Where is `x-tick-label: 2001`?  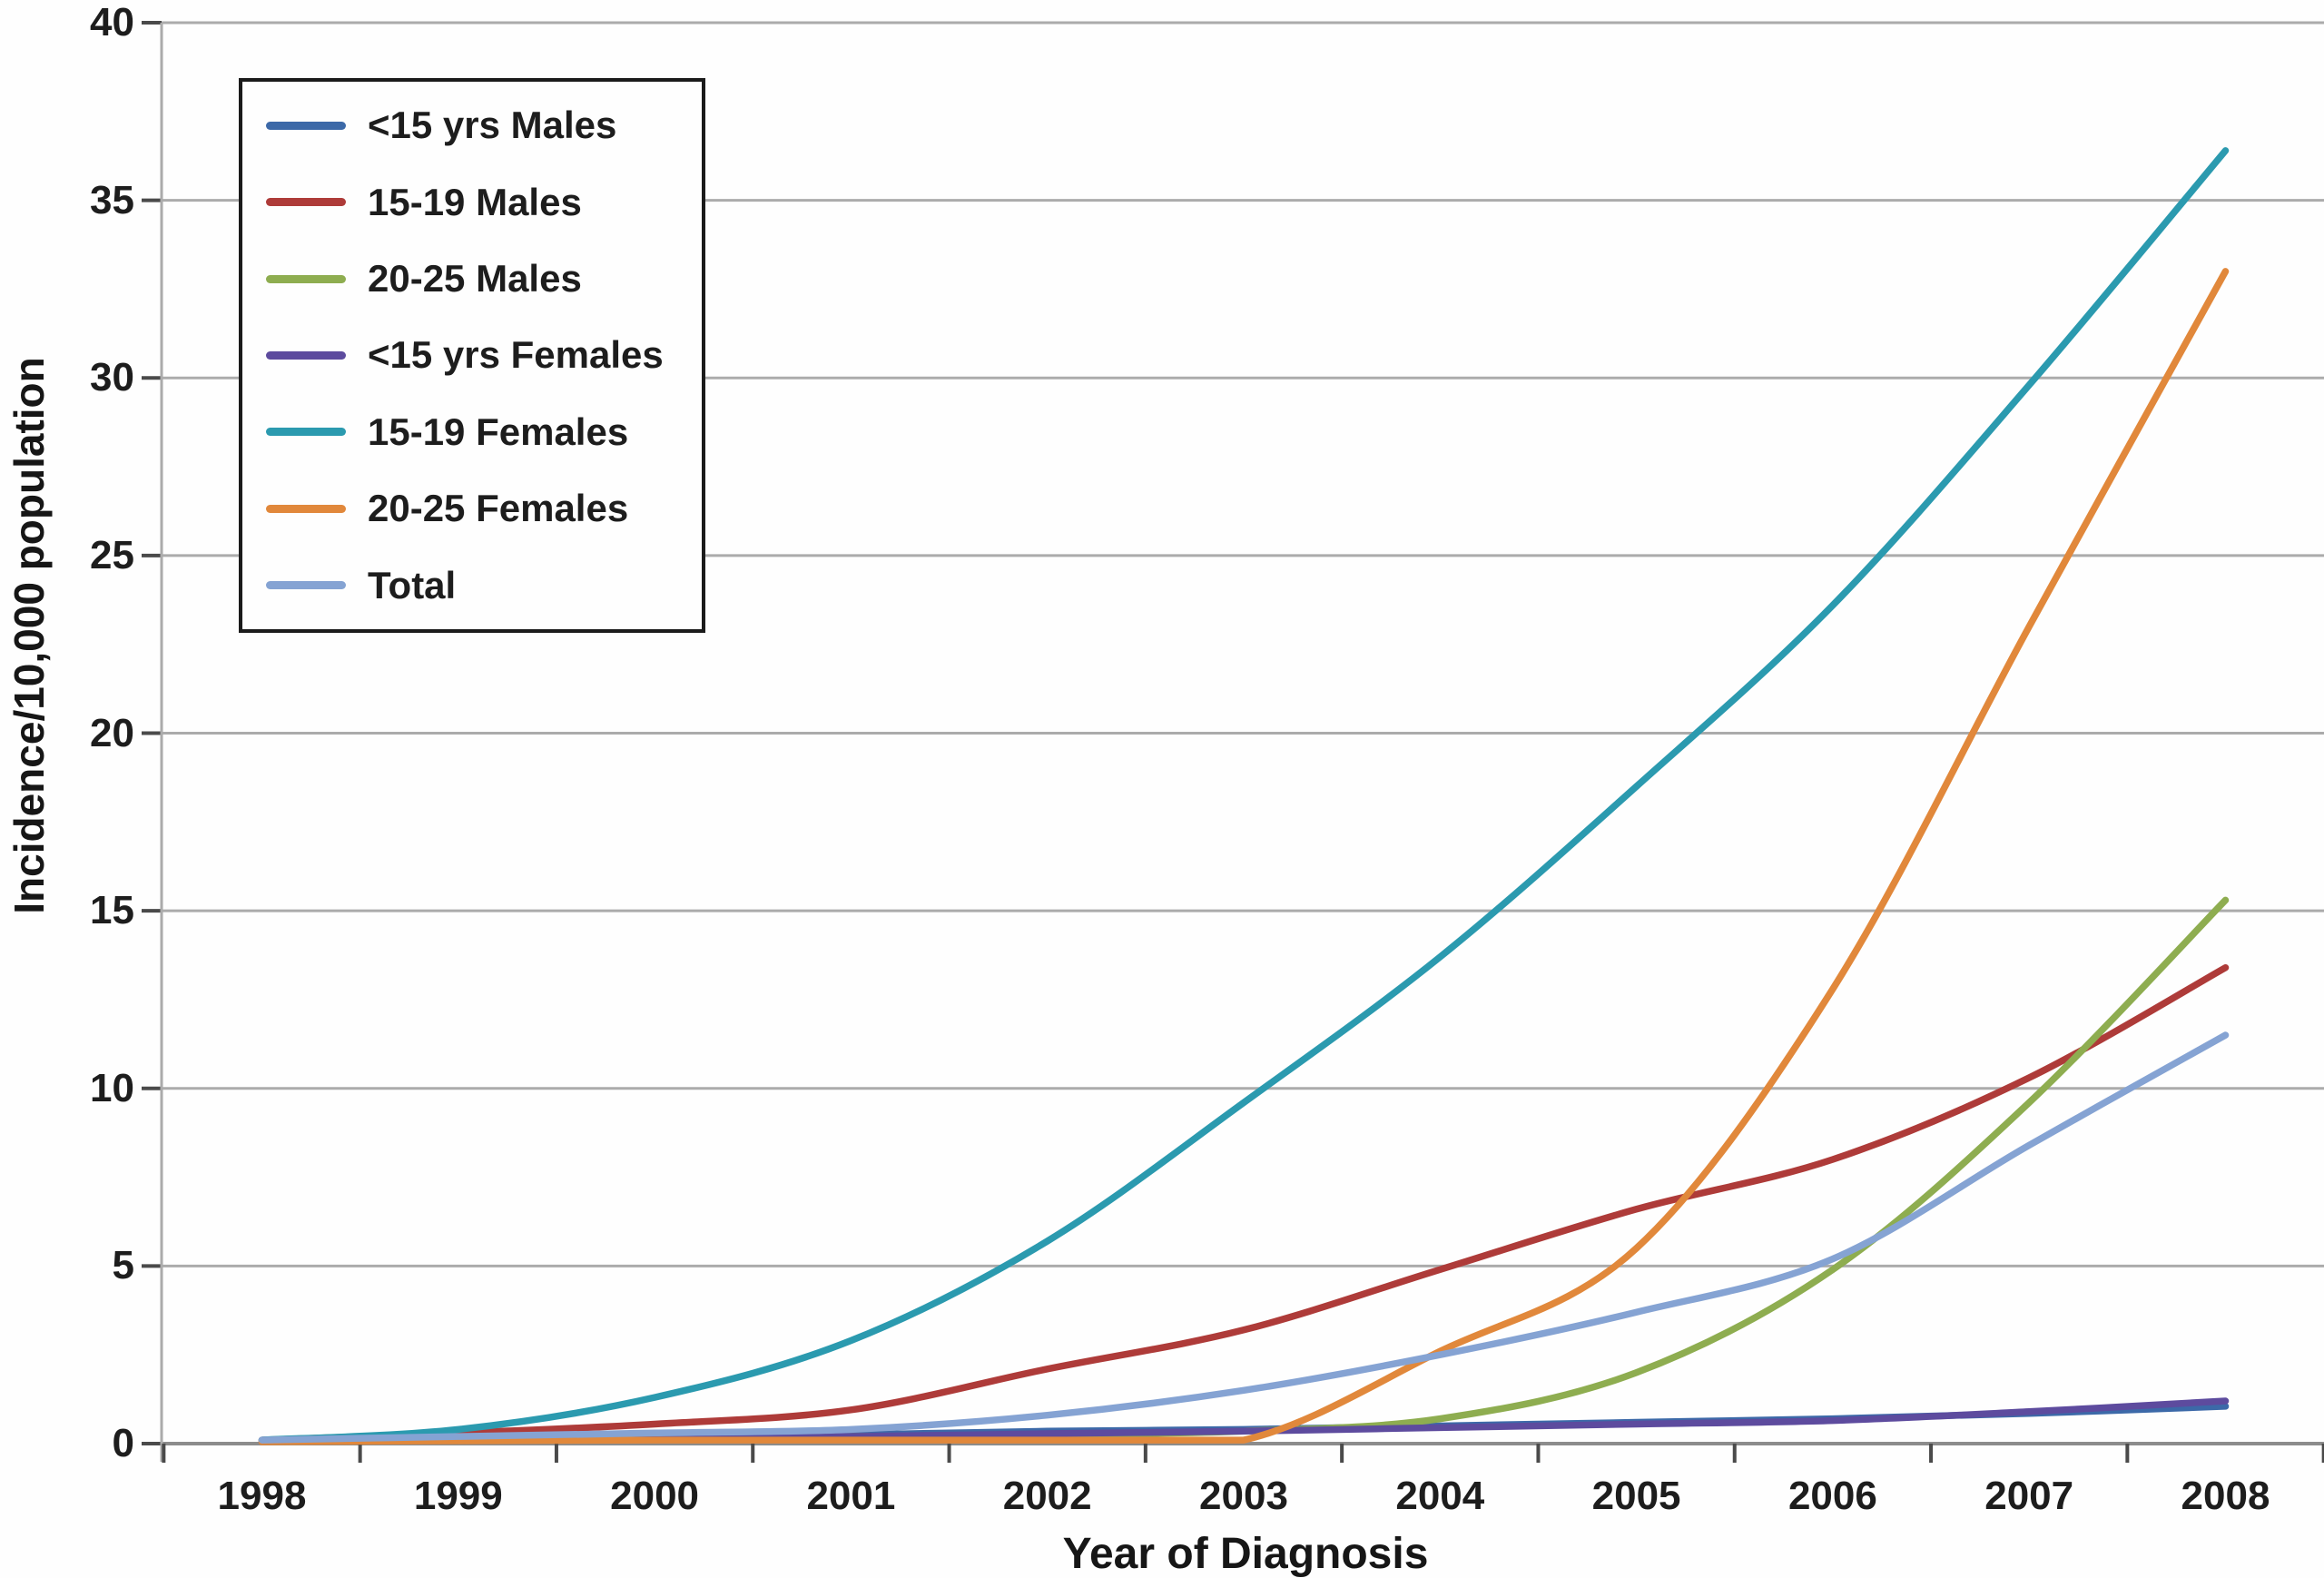 x-tick-label: 2001 is located at coordinates (851, 1496).